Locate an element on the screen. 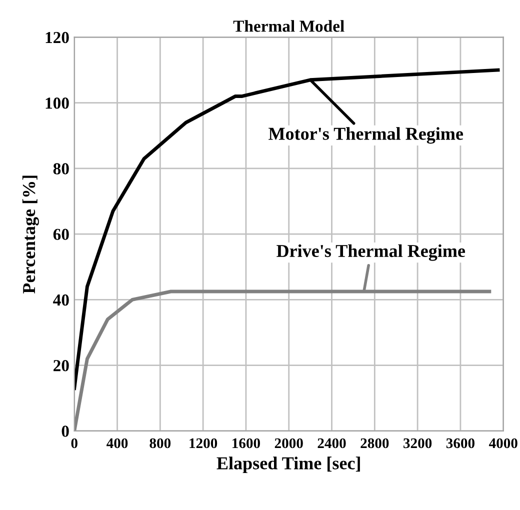 The image size is (520, 510). annotation: Motor's Thermal Regime is located at coordinates (366, 135).